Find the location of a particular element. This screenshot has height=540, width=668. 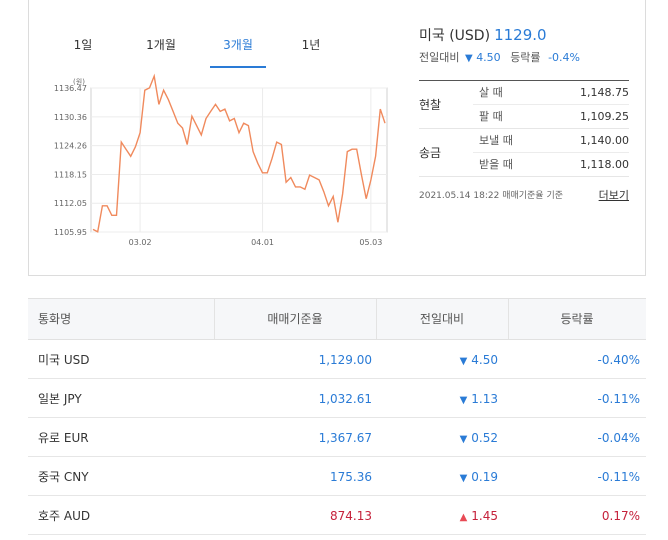

current-price: 1129.0 is located at coordinates (520, 35).